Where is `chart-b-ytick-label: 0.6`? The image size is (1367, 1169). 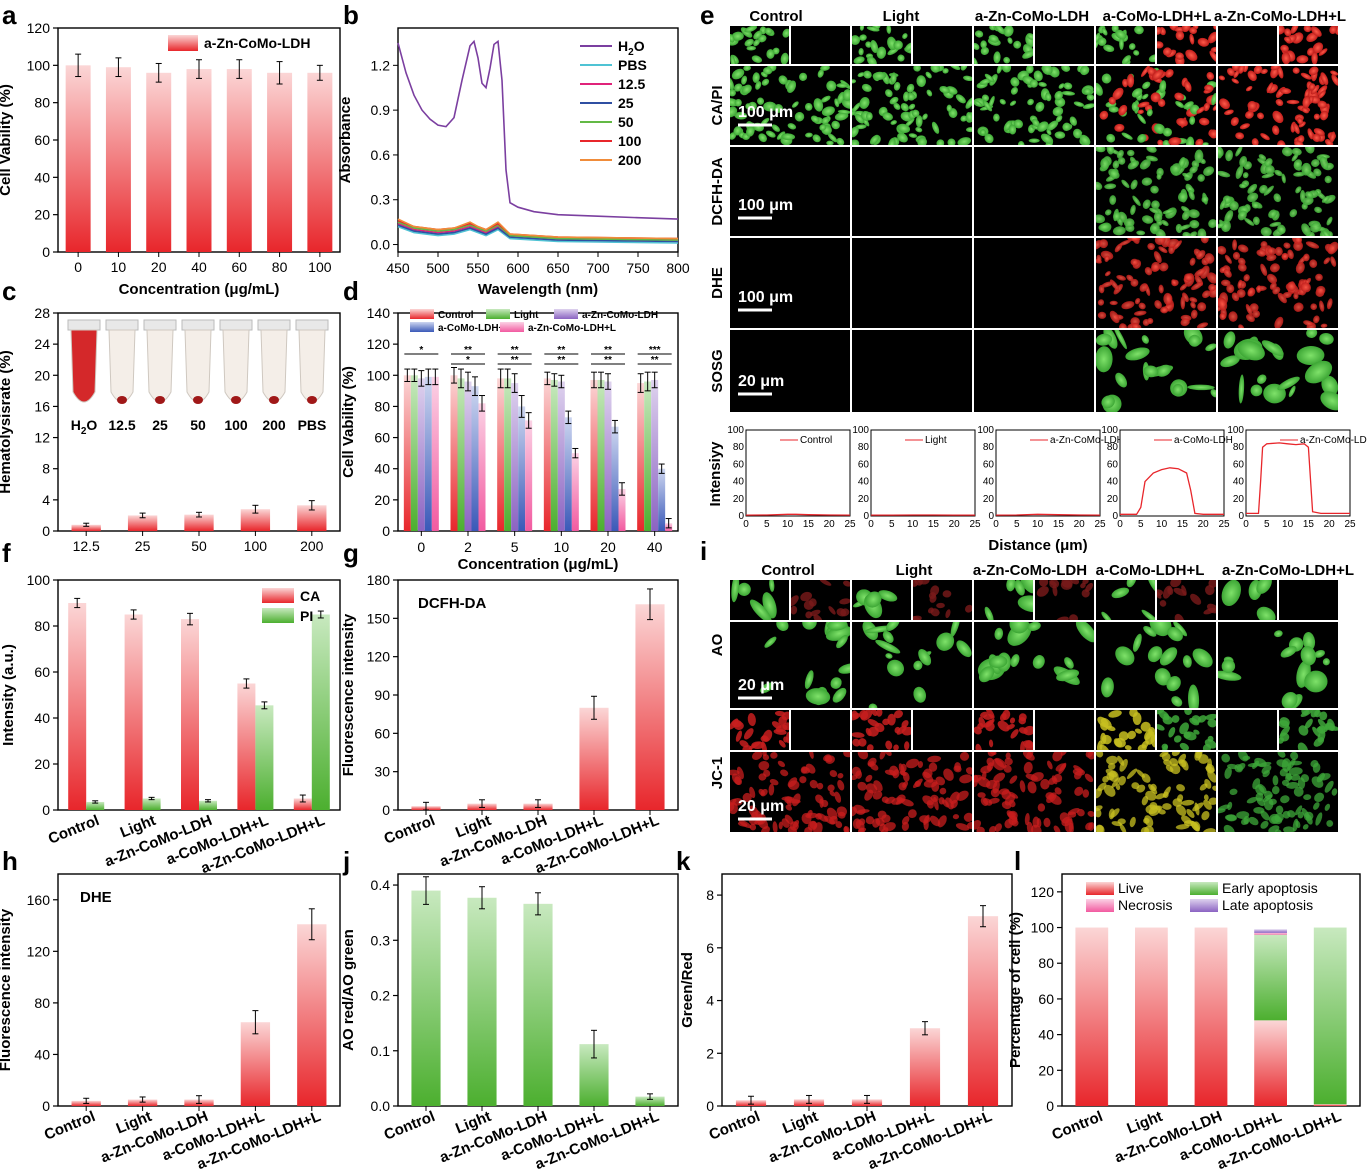
chart-b-ytick-label: 0.6 is located at coordinates (381, 155).